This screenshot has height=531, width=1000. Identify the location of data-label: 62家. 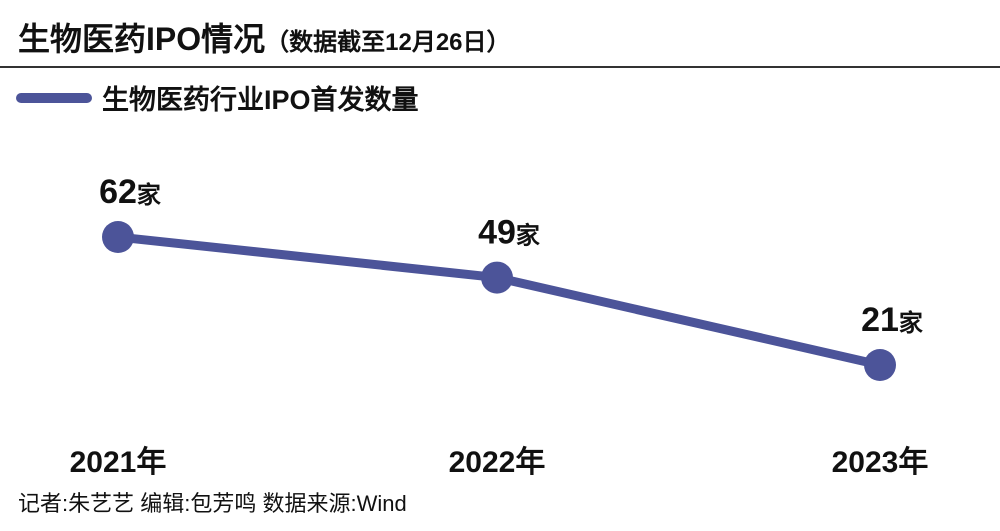
(130, 192).